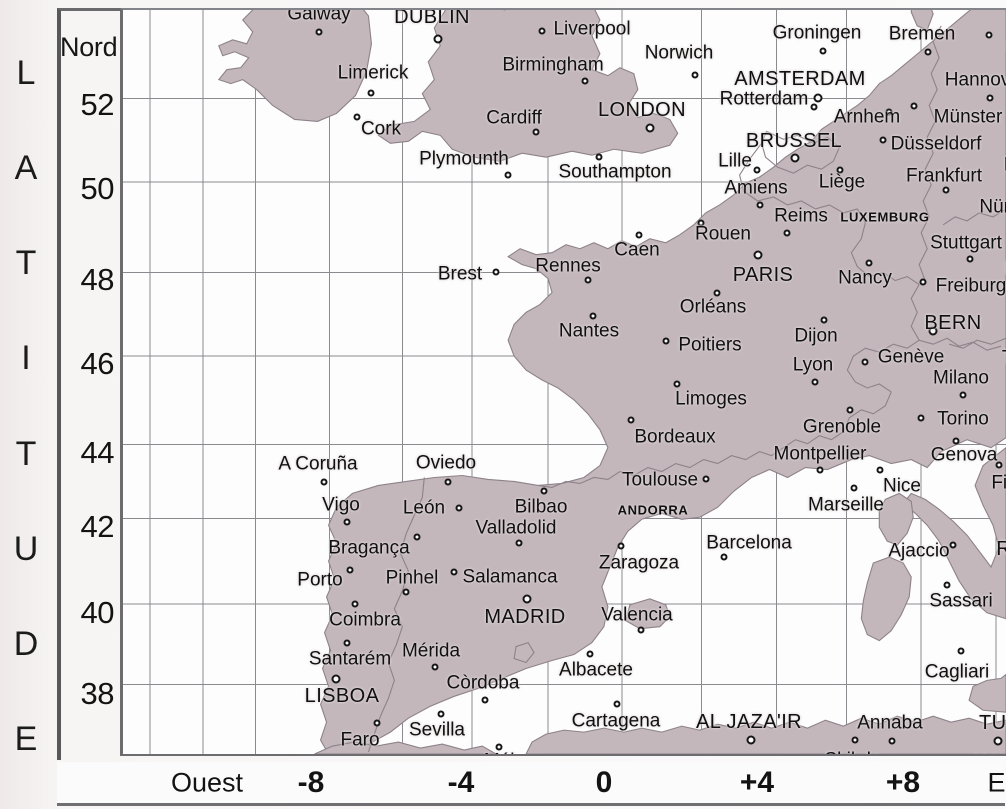 The width and height of the screenshot is (1006, 809). Describe the element at coordinates (996, 782) in the screenshot. I see `longitude-tick: Est` at that location.